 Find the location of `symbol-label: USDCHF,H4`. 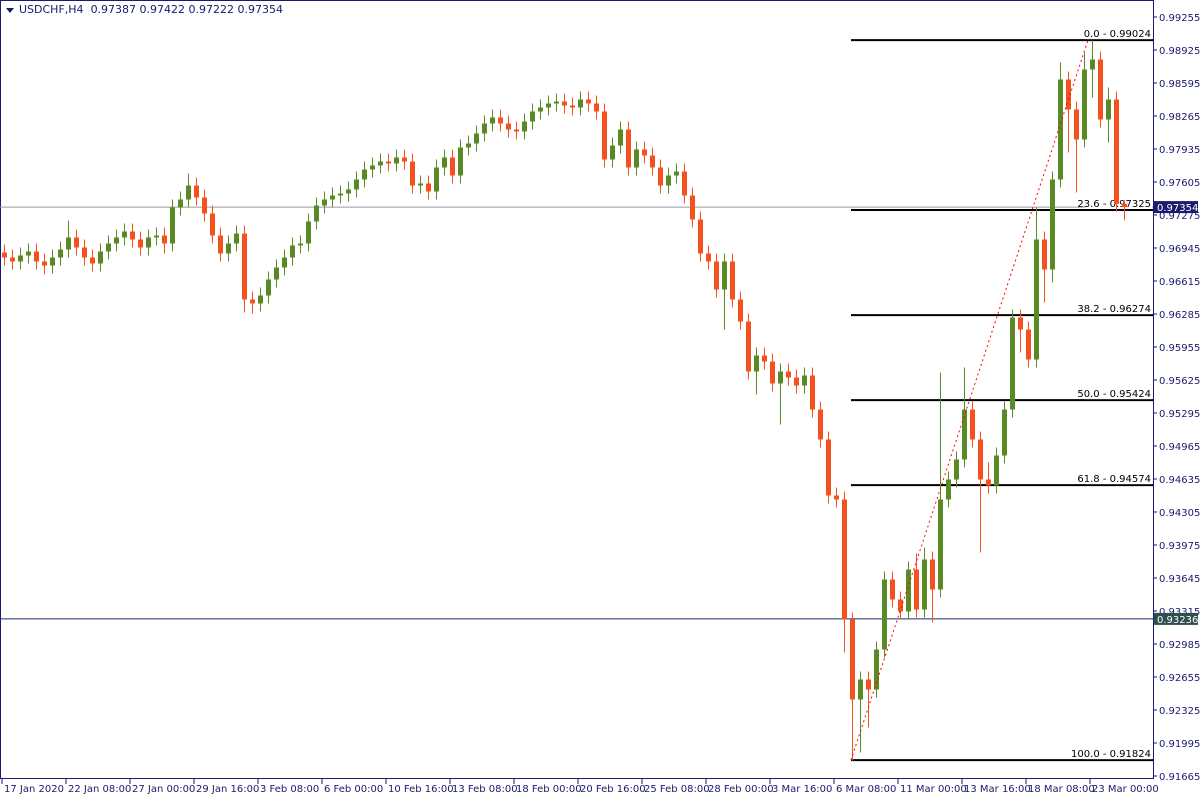

symbol-label: USDCHF,H4 is located at coordinates (51, 9).